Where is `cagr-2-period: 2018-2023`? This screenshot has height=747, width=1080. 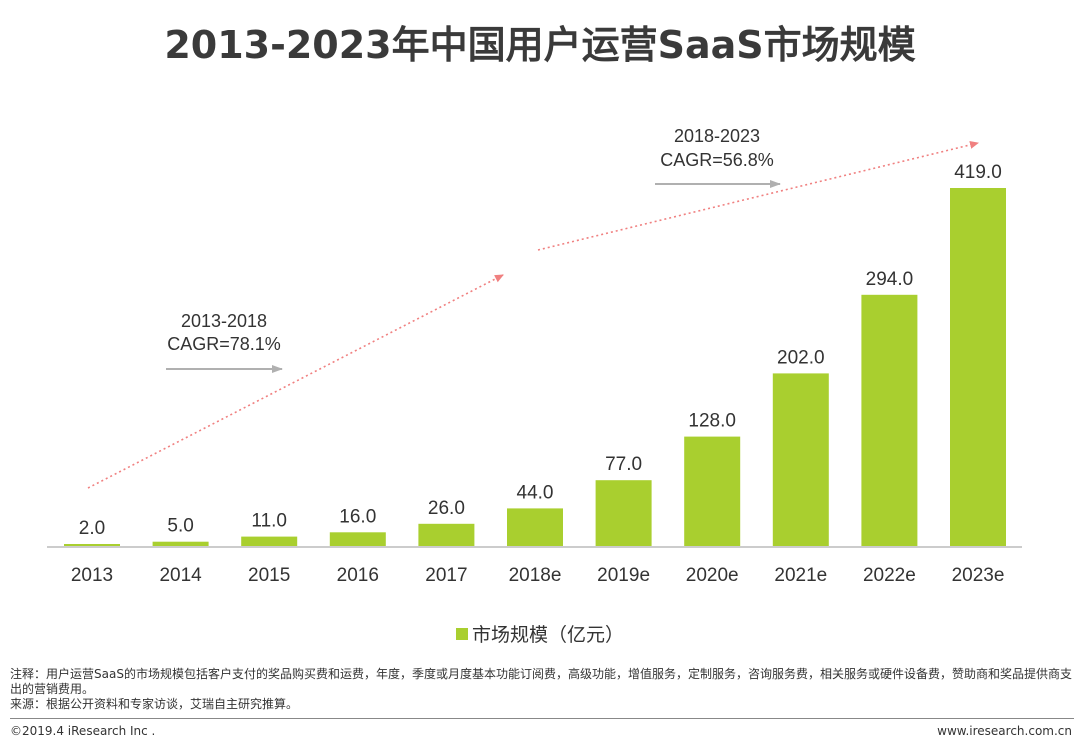 cagr-2-period: 2018-2023 is located at coordinates (717, 136).